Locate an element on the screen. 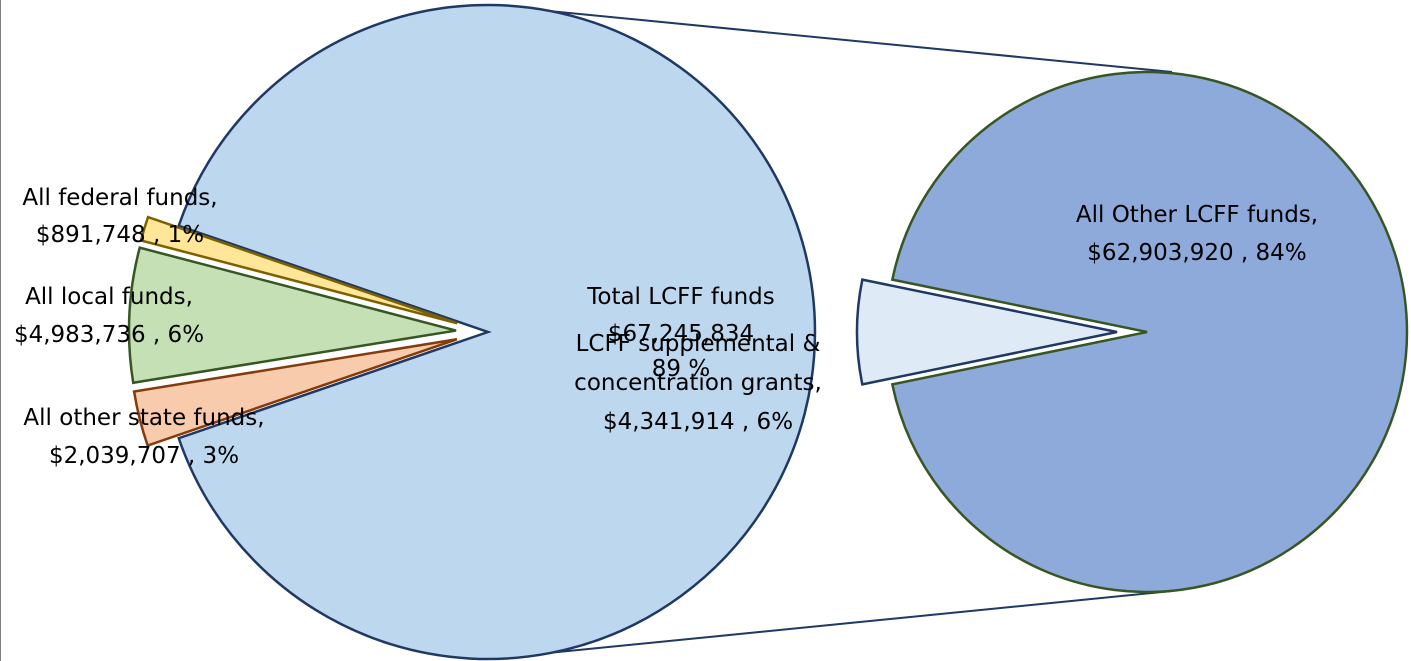 Image resolution: width=1411 pixels, height=661 pixels. label-lcff-other-value: $62,903,920 , 84% is located at coordinates (1196, 253).